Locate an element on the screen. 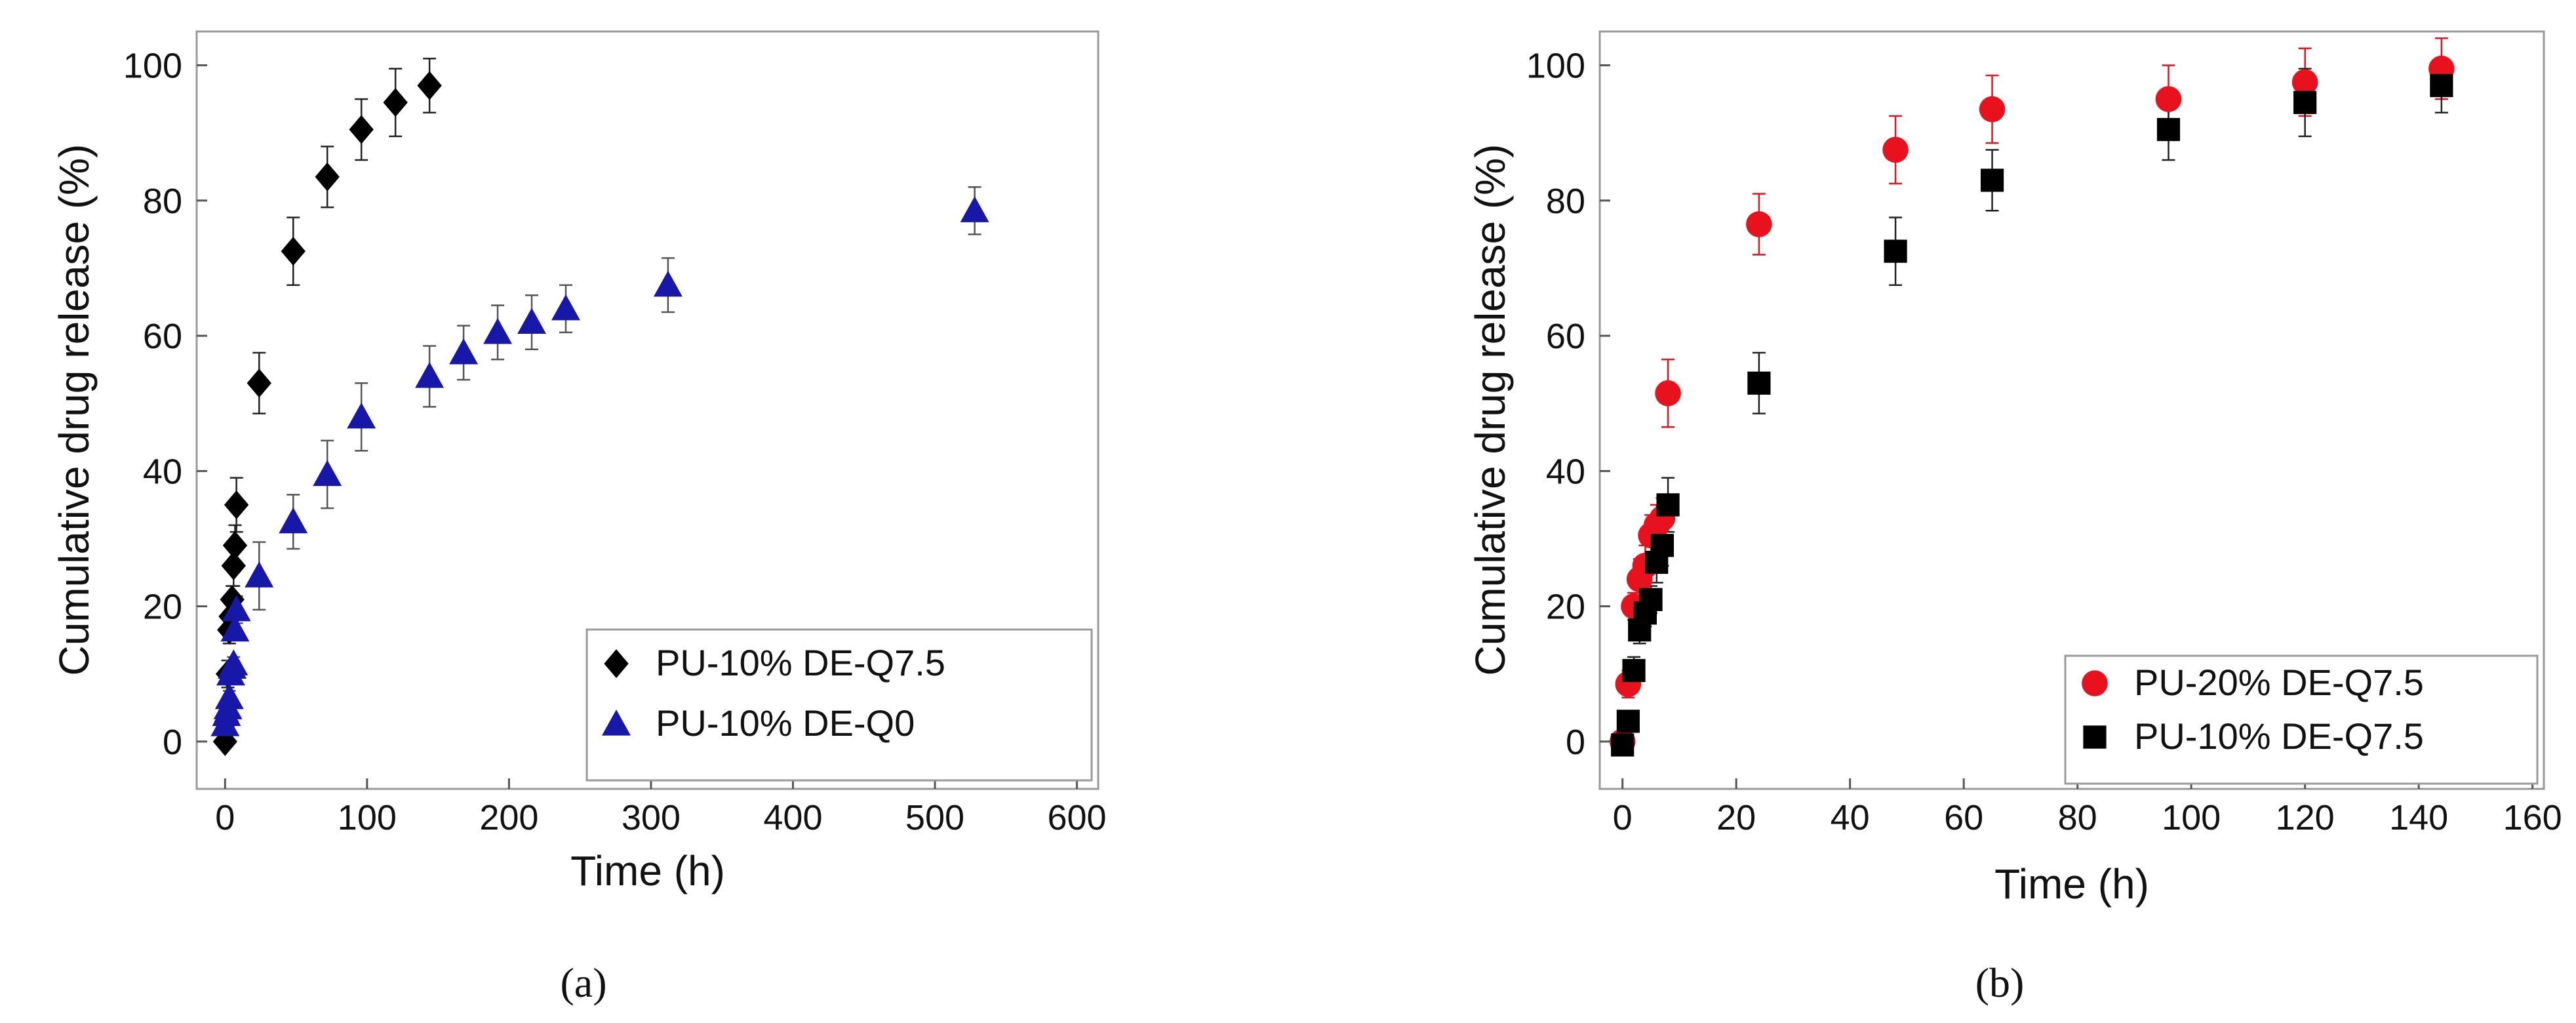 The image size is (2576, 1023). x-tick-label: 600 is located at coordinates (1076, 817).